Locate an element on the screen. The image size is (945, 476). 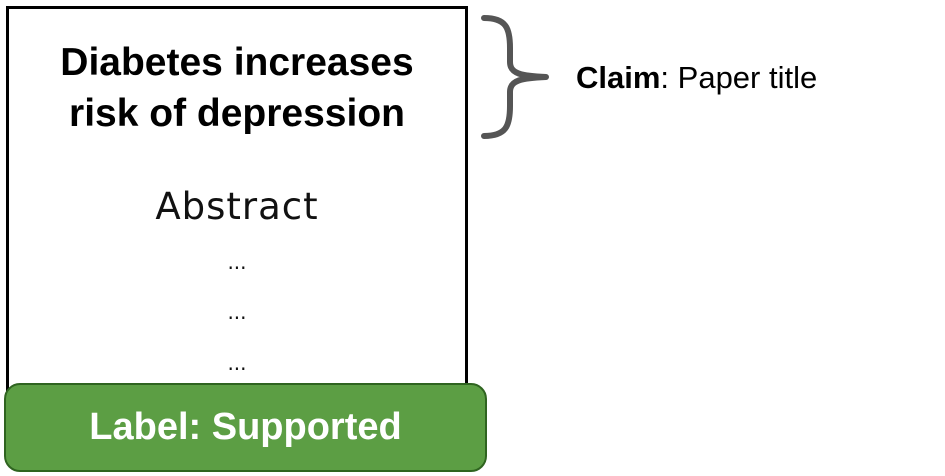
claim-key: Claim is located at coordinates (618, 77).